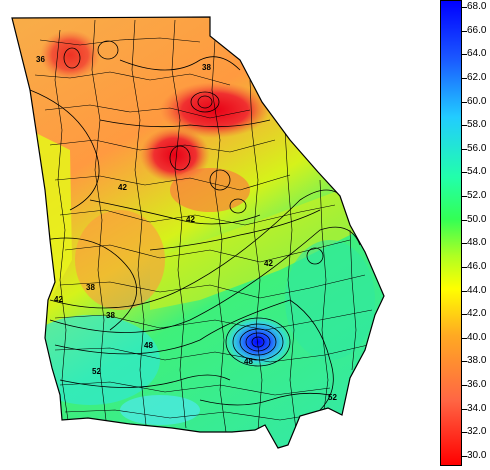 This screenshot has height=470, width=490. Describe the element at coordinates (477, 101) in the screenshot. I see `legend-tick-label: 60.0` at that location.